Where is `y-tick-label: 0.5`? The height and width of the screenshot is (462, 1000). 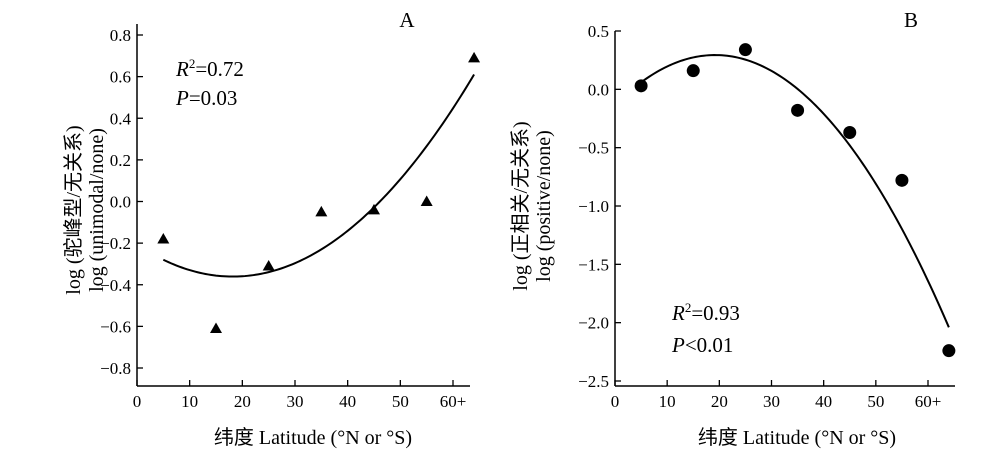 y-tick-label: 0.5 is located at coordinates (598, 31).